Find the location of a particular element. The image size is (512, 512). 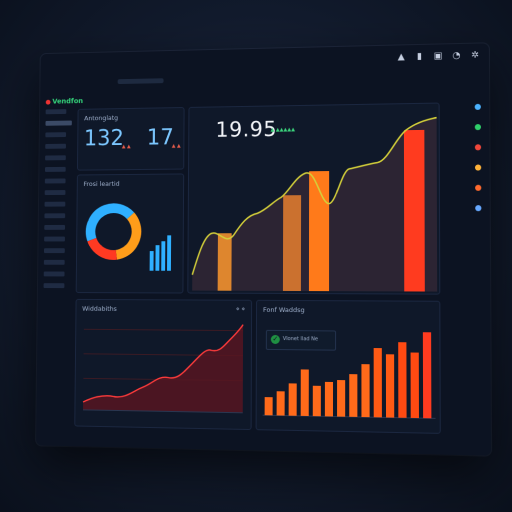

right-rail is located at coordinates (478, 157).